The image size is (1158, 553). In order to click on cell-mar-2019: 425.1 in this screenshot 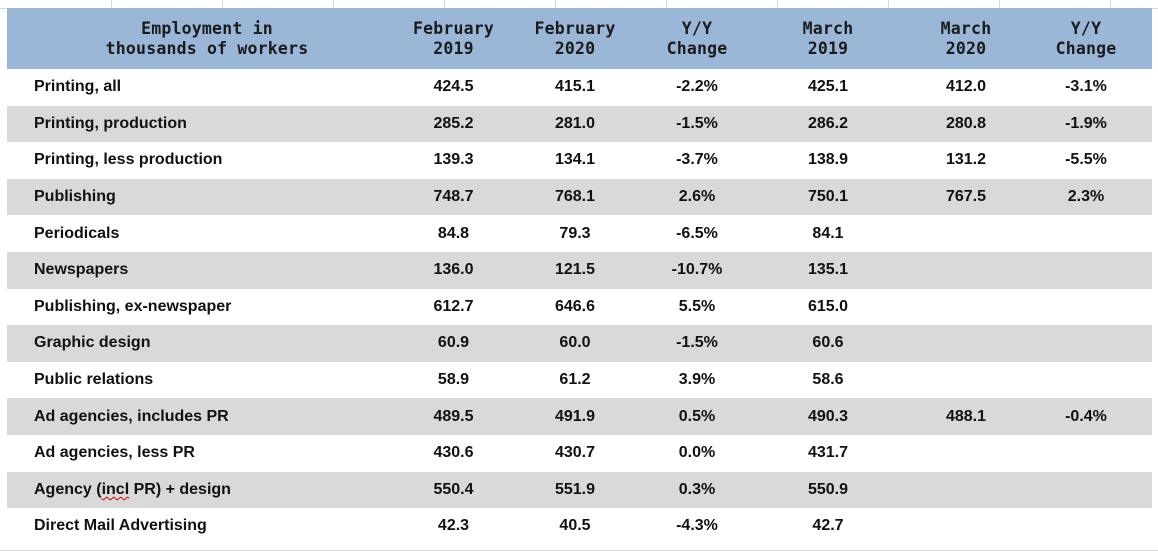, I will do `click(828, 87)`.